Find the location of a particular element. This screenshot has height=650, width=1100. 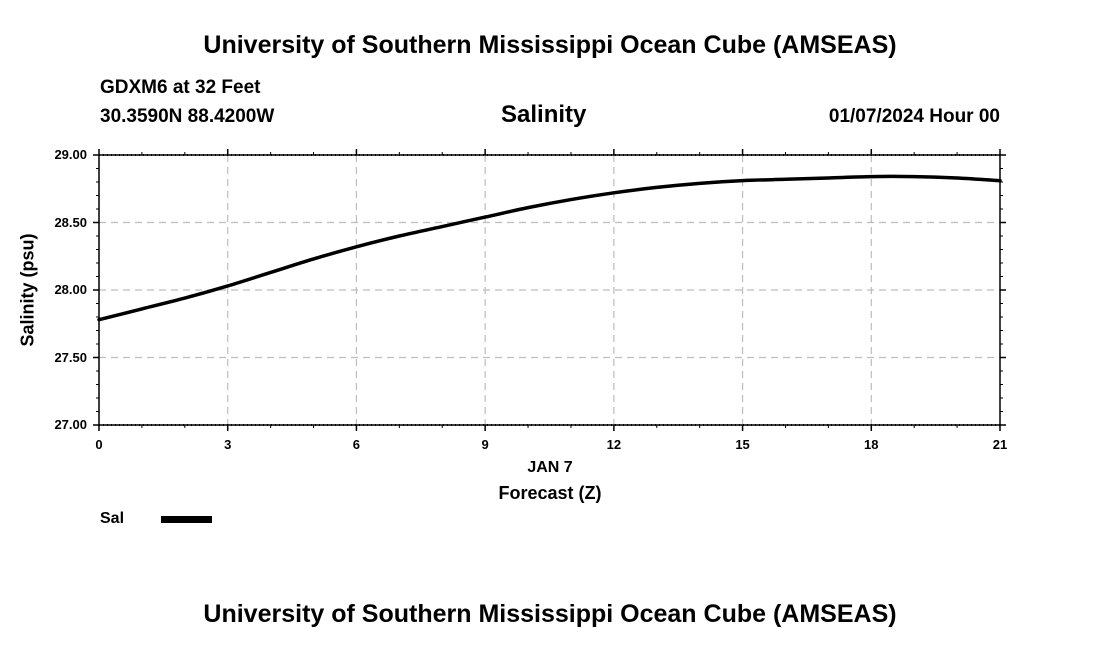

station-coordinates: 30.3590N 88.4200W is located at coordinates (187, 116).